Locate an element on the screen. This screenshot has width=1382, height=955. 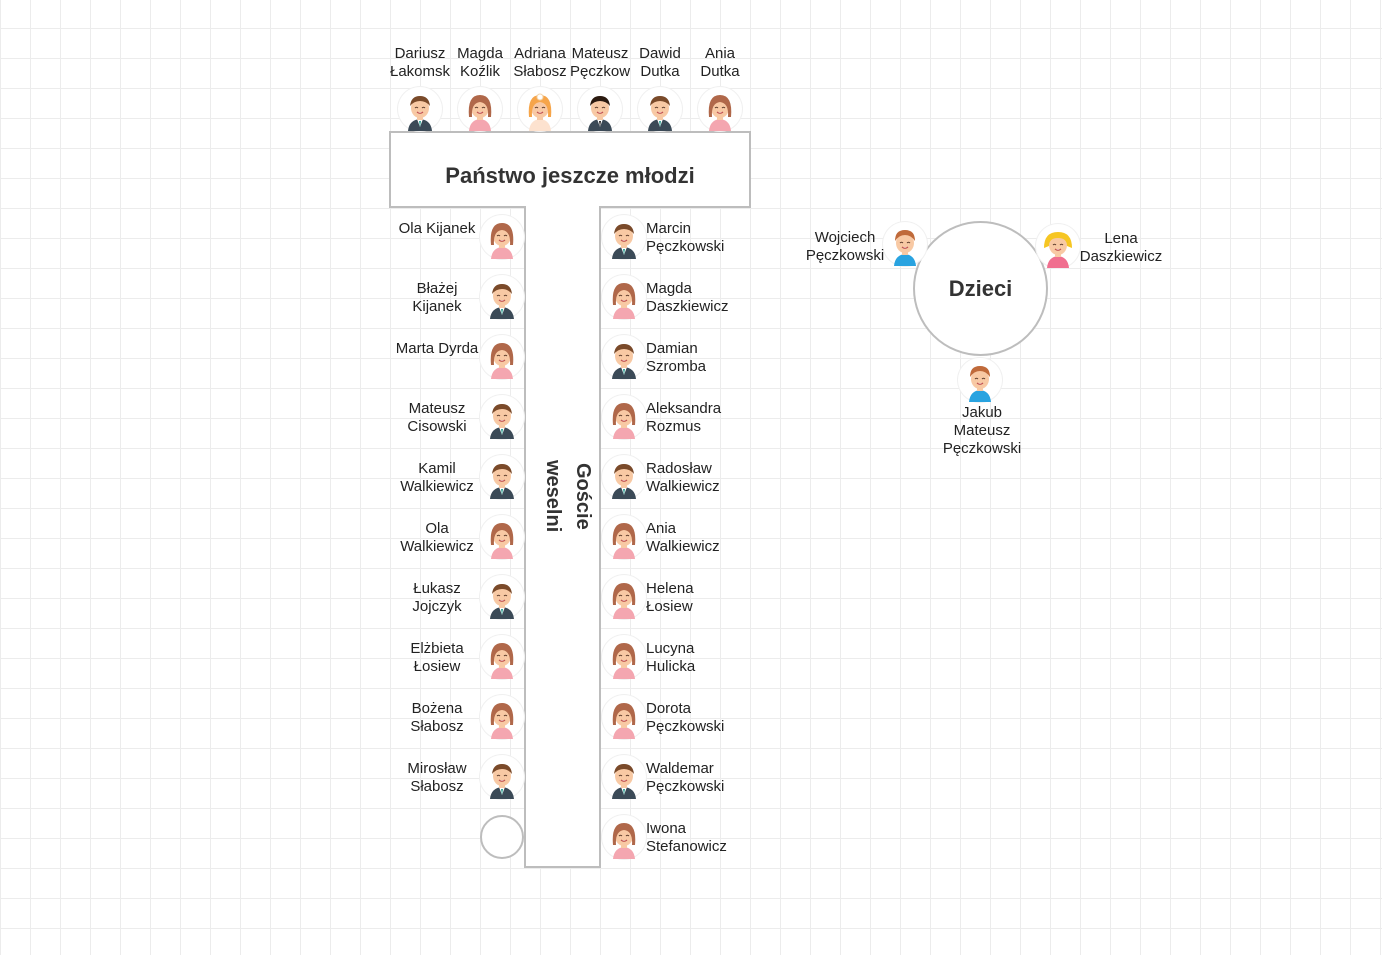
right-guest-name: Iwona Stefanowicz is located at coordinates (696, 838).